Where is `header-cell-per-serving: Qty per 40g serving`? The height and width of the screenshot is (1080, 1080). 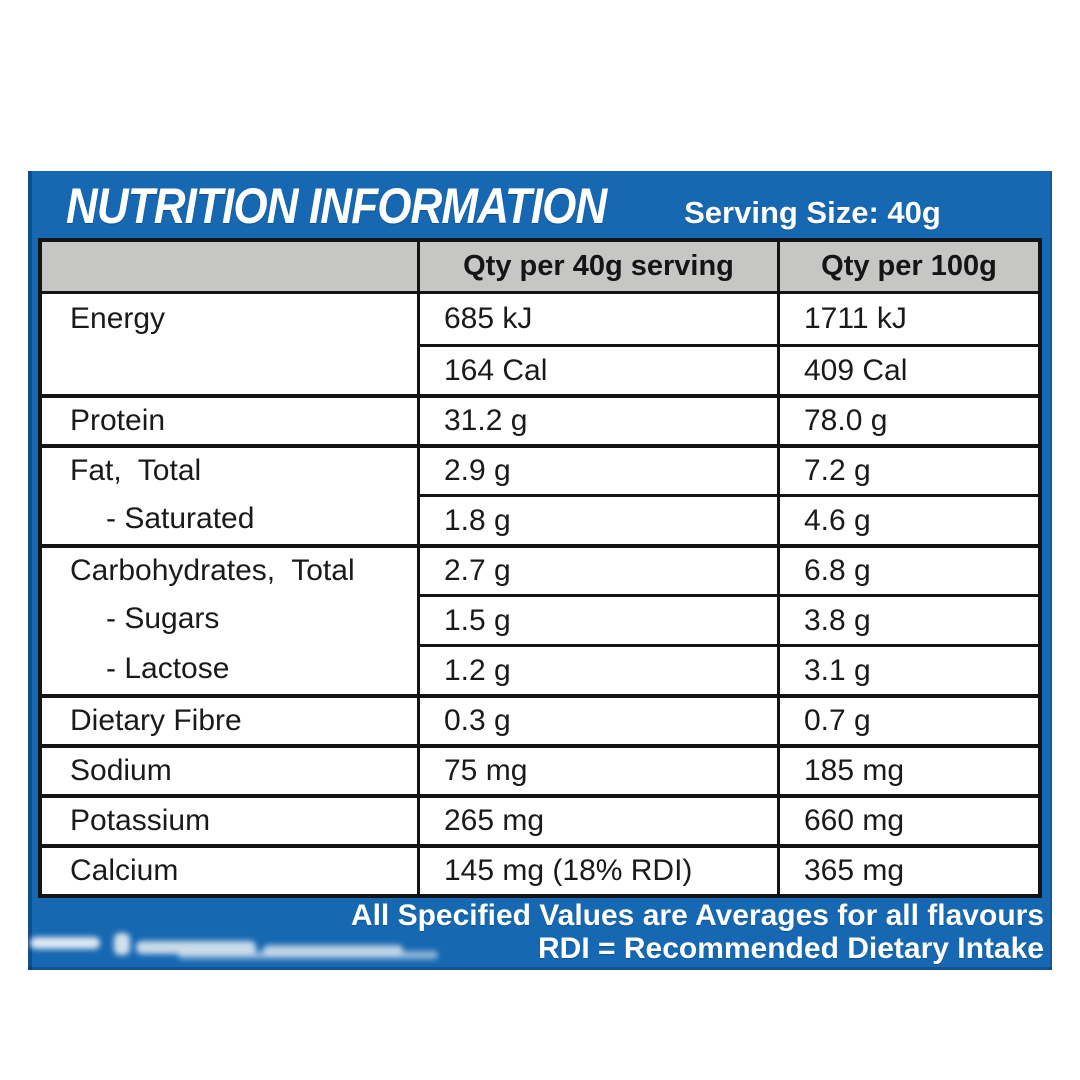
header-cell-per-serving: Qty per 40g serving is located at coordinates (597, 268).